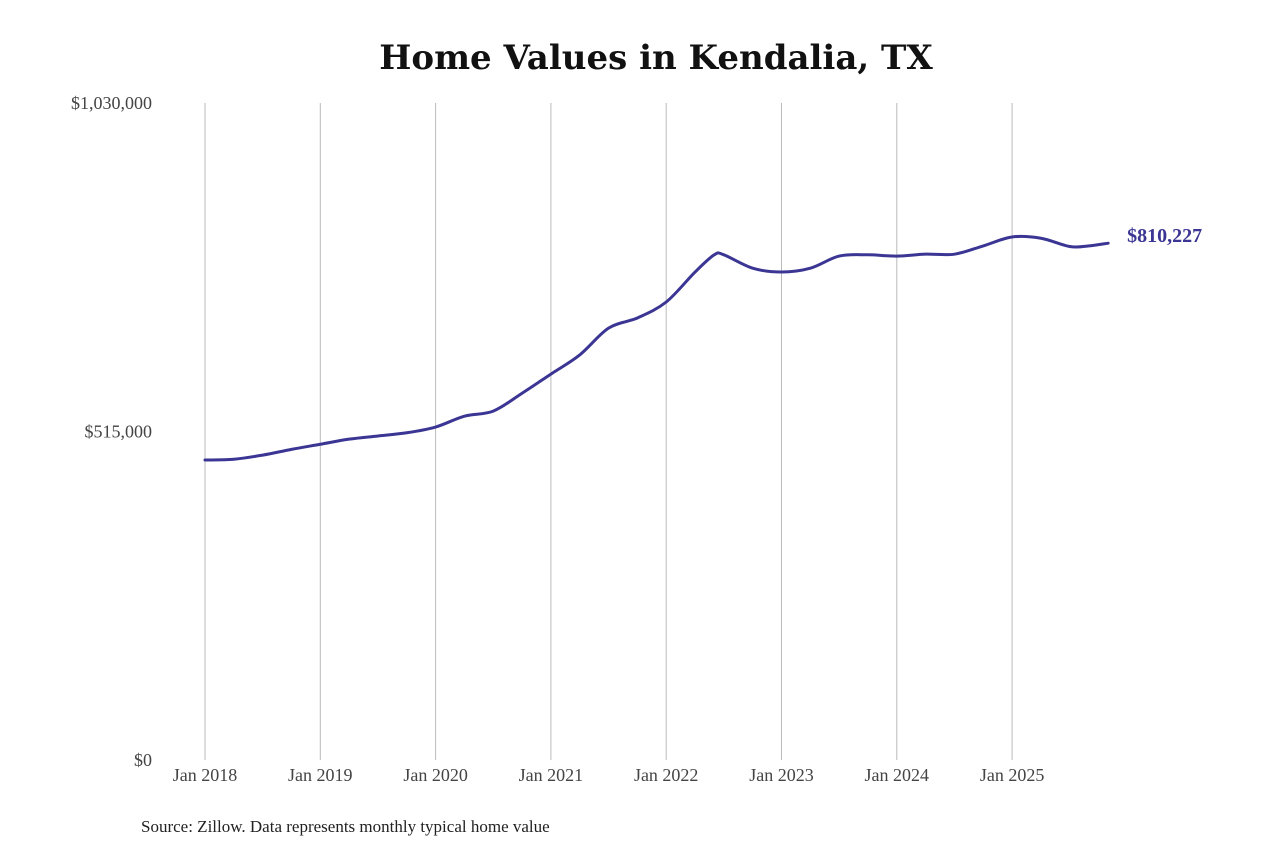  What do you see at coordinates (666, 775) in the screenshot?
I see `x-tick-label: Jan 2022` at bounding box center [666, 775].